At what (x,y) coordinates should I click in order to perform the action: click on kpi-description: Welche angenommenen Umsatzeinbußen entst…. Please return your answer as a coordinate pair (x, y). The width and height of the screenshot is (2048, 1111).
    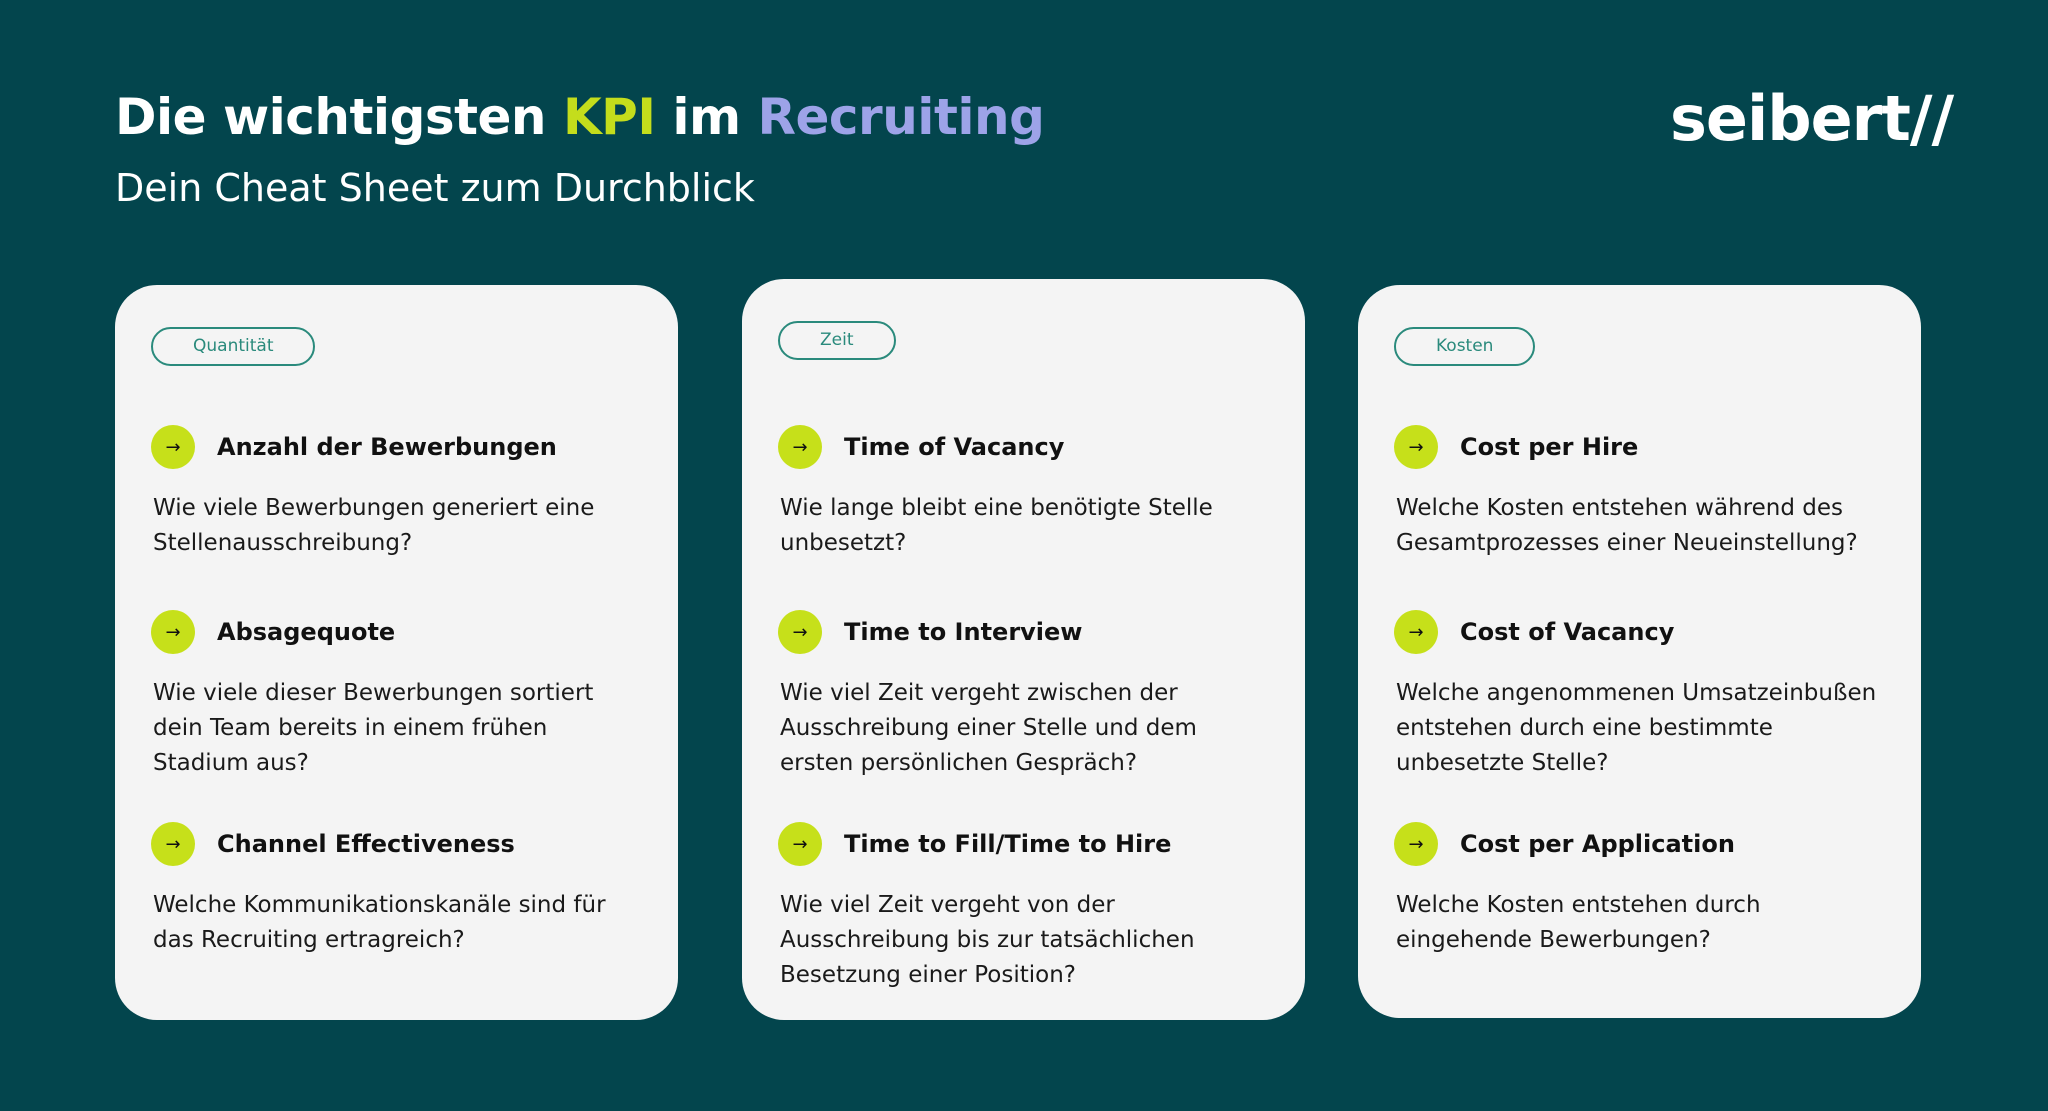
    Looking at the image, I should click on (1636, 728).